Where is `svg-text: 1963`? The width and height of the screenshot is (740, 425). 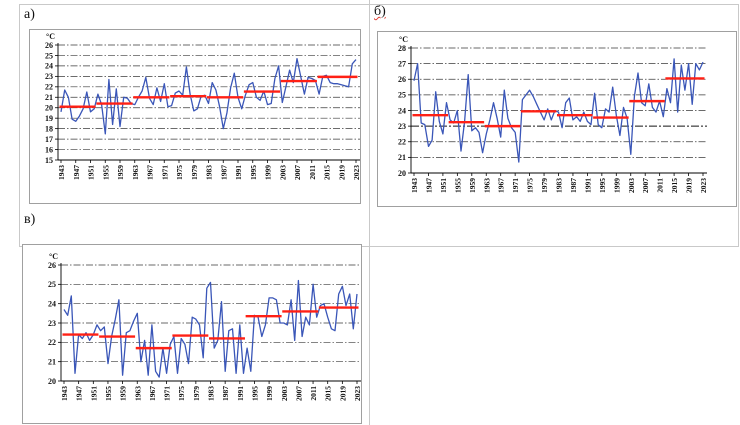
svg-text: 1963 is located at coordinates (135, 172).